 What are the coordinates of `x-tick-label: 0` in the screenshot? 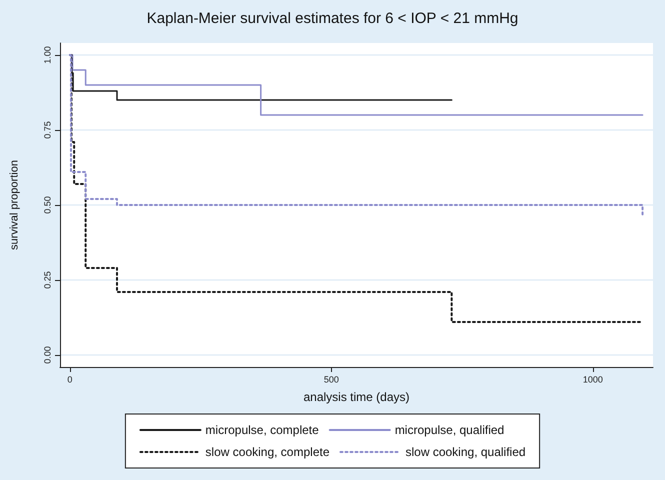 It's located at (69, 379).